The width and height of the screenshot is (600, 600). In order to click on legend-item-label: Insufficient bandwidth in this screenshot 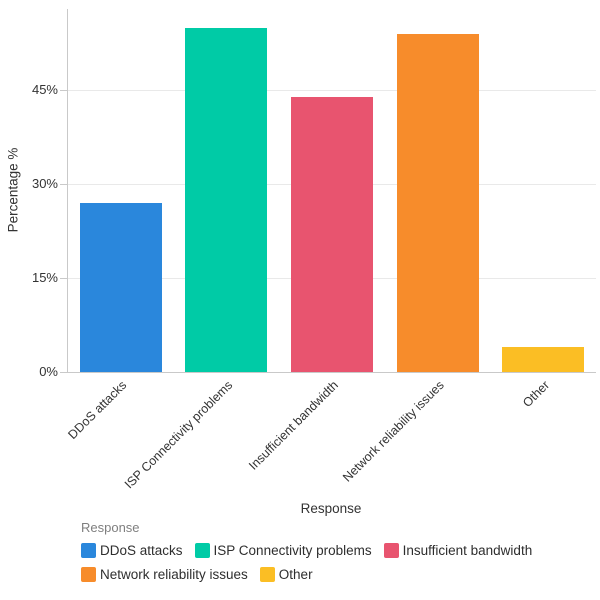, I will do `click(467, 550)`.